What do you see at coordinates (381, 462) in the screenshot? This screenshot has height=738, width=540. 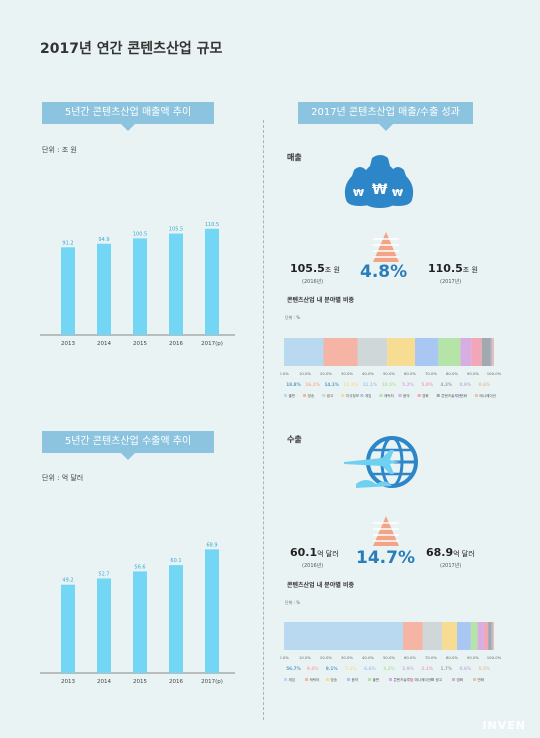 I see `globe-airplane-icon` at bounding box center [381, 462].